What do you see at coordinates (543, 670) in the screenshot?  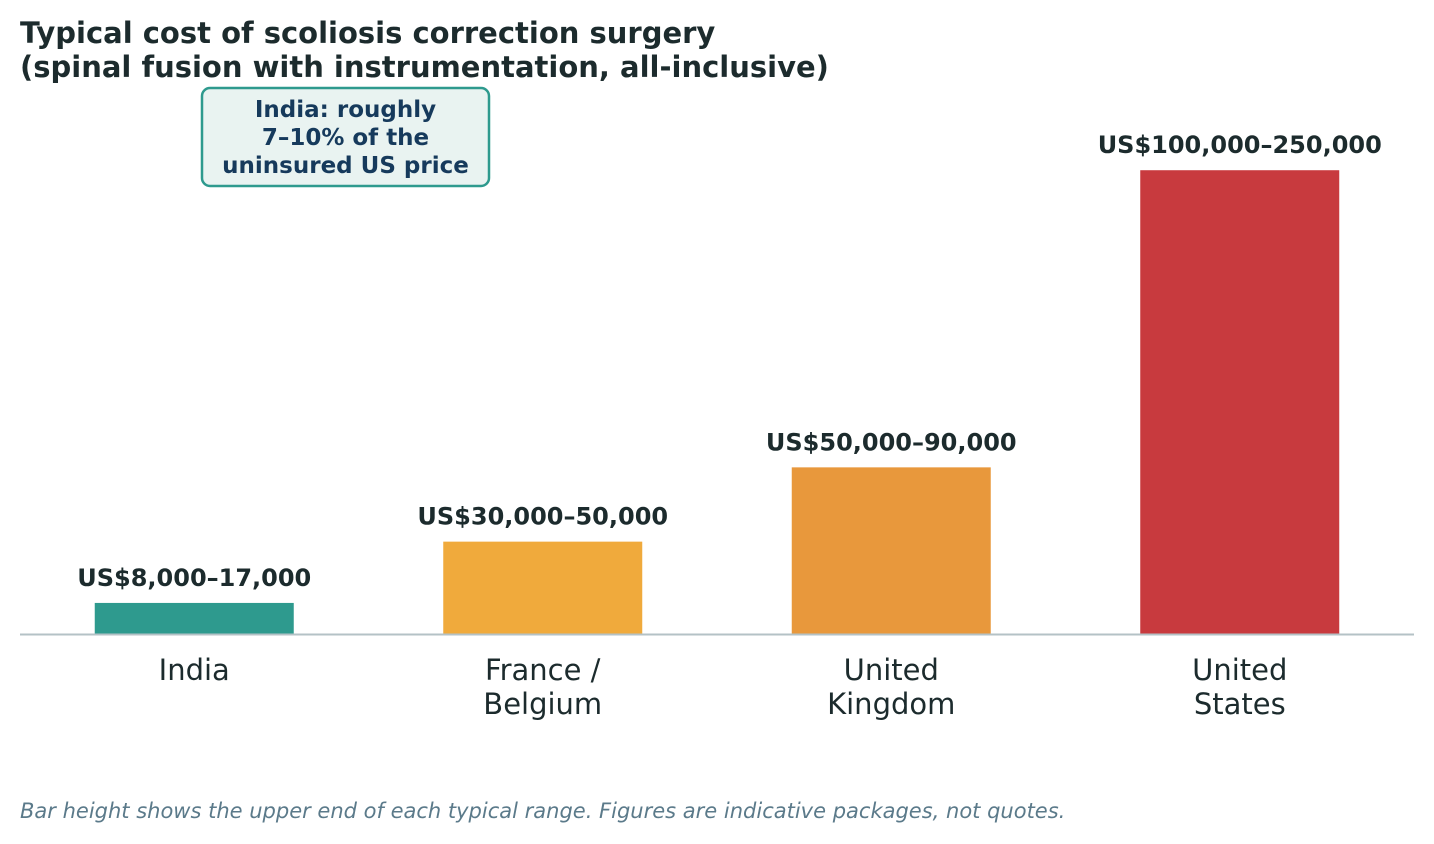 I see `x-tick-label-1-line-0: France /` at bounding box center [543, 670].